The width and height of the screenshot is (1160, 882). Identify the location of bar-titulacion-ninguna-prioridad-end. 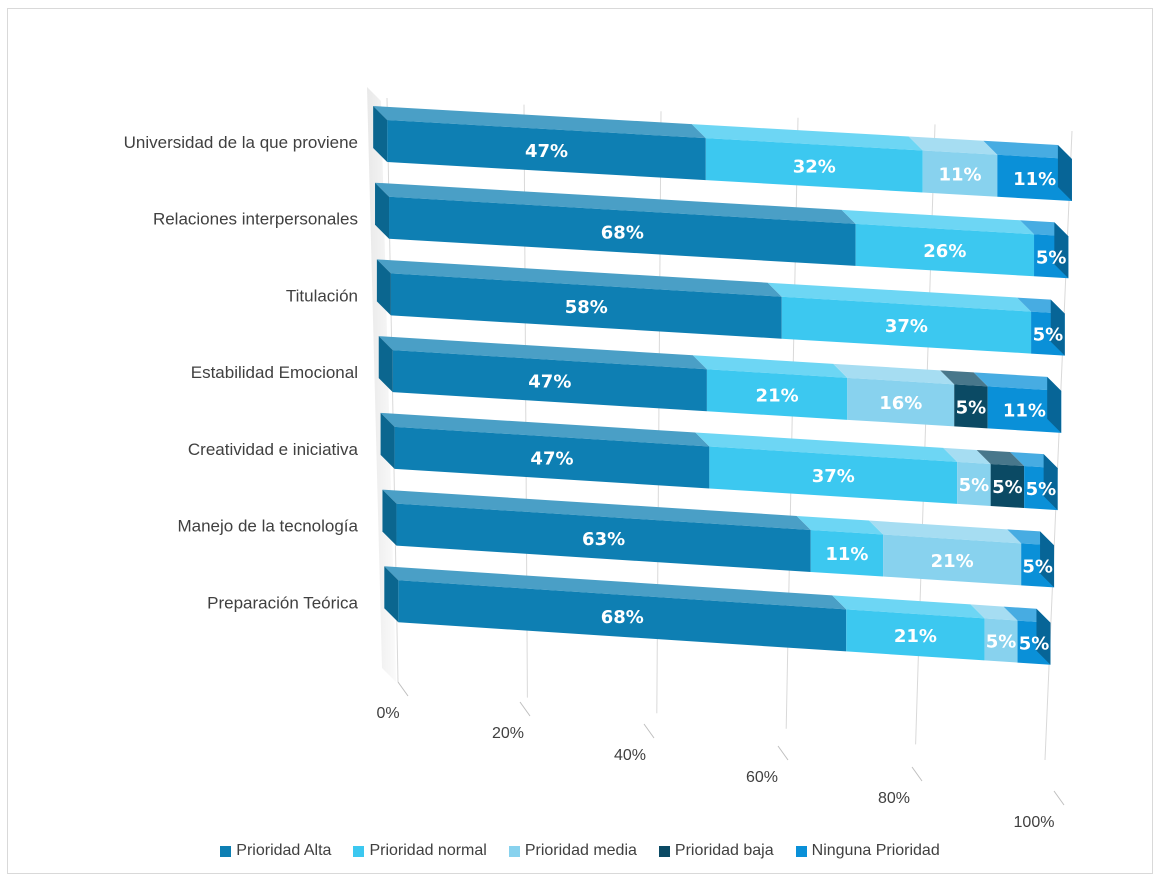
(1057, 327).